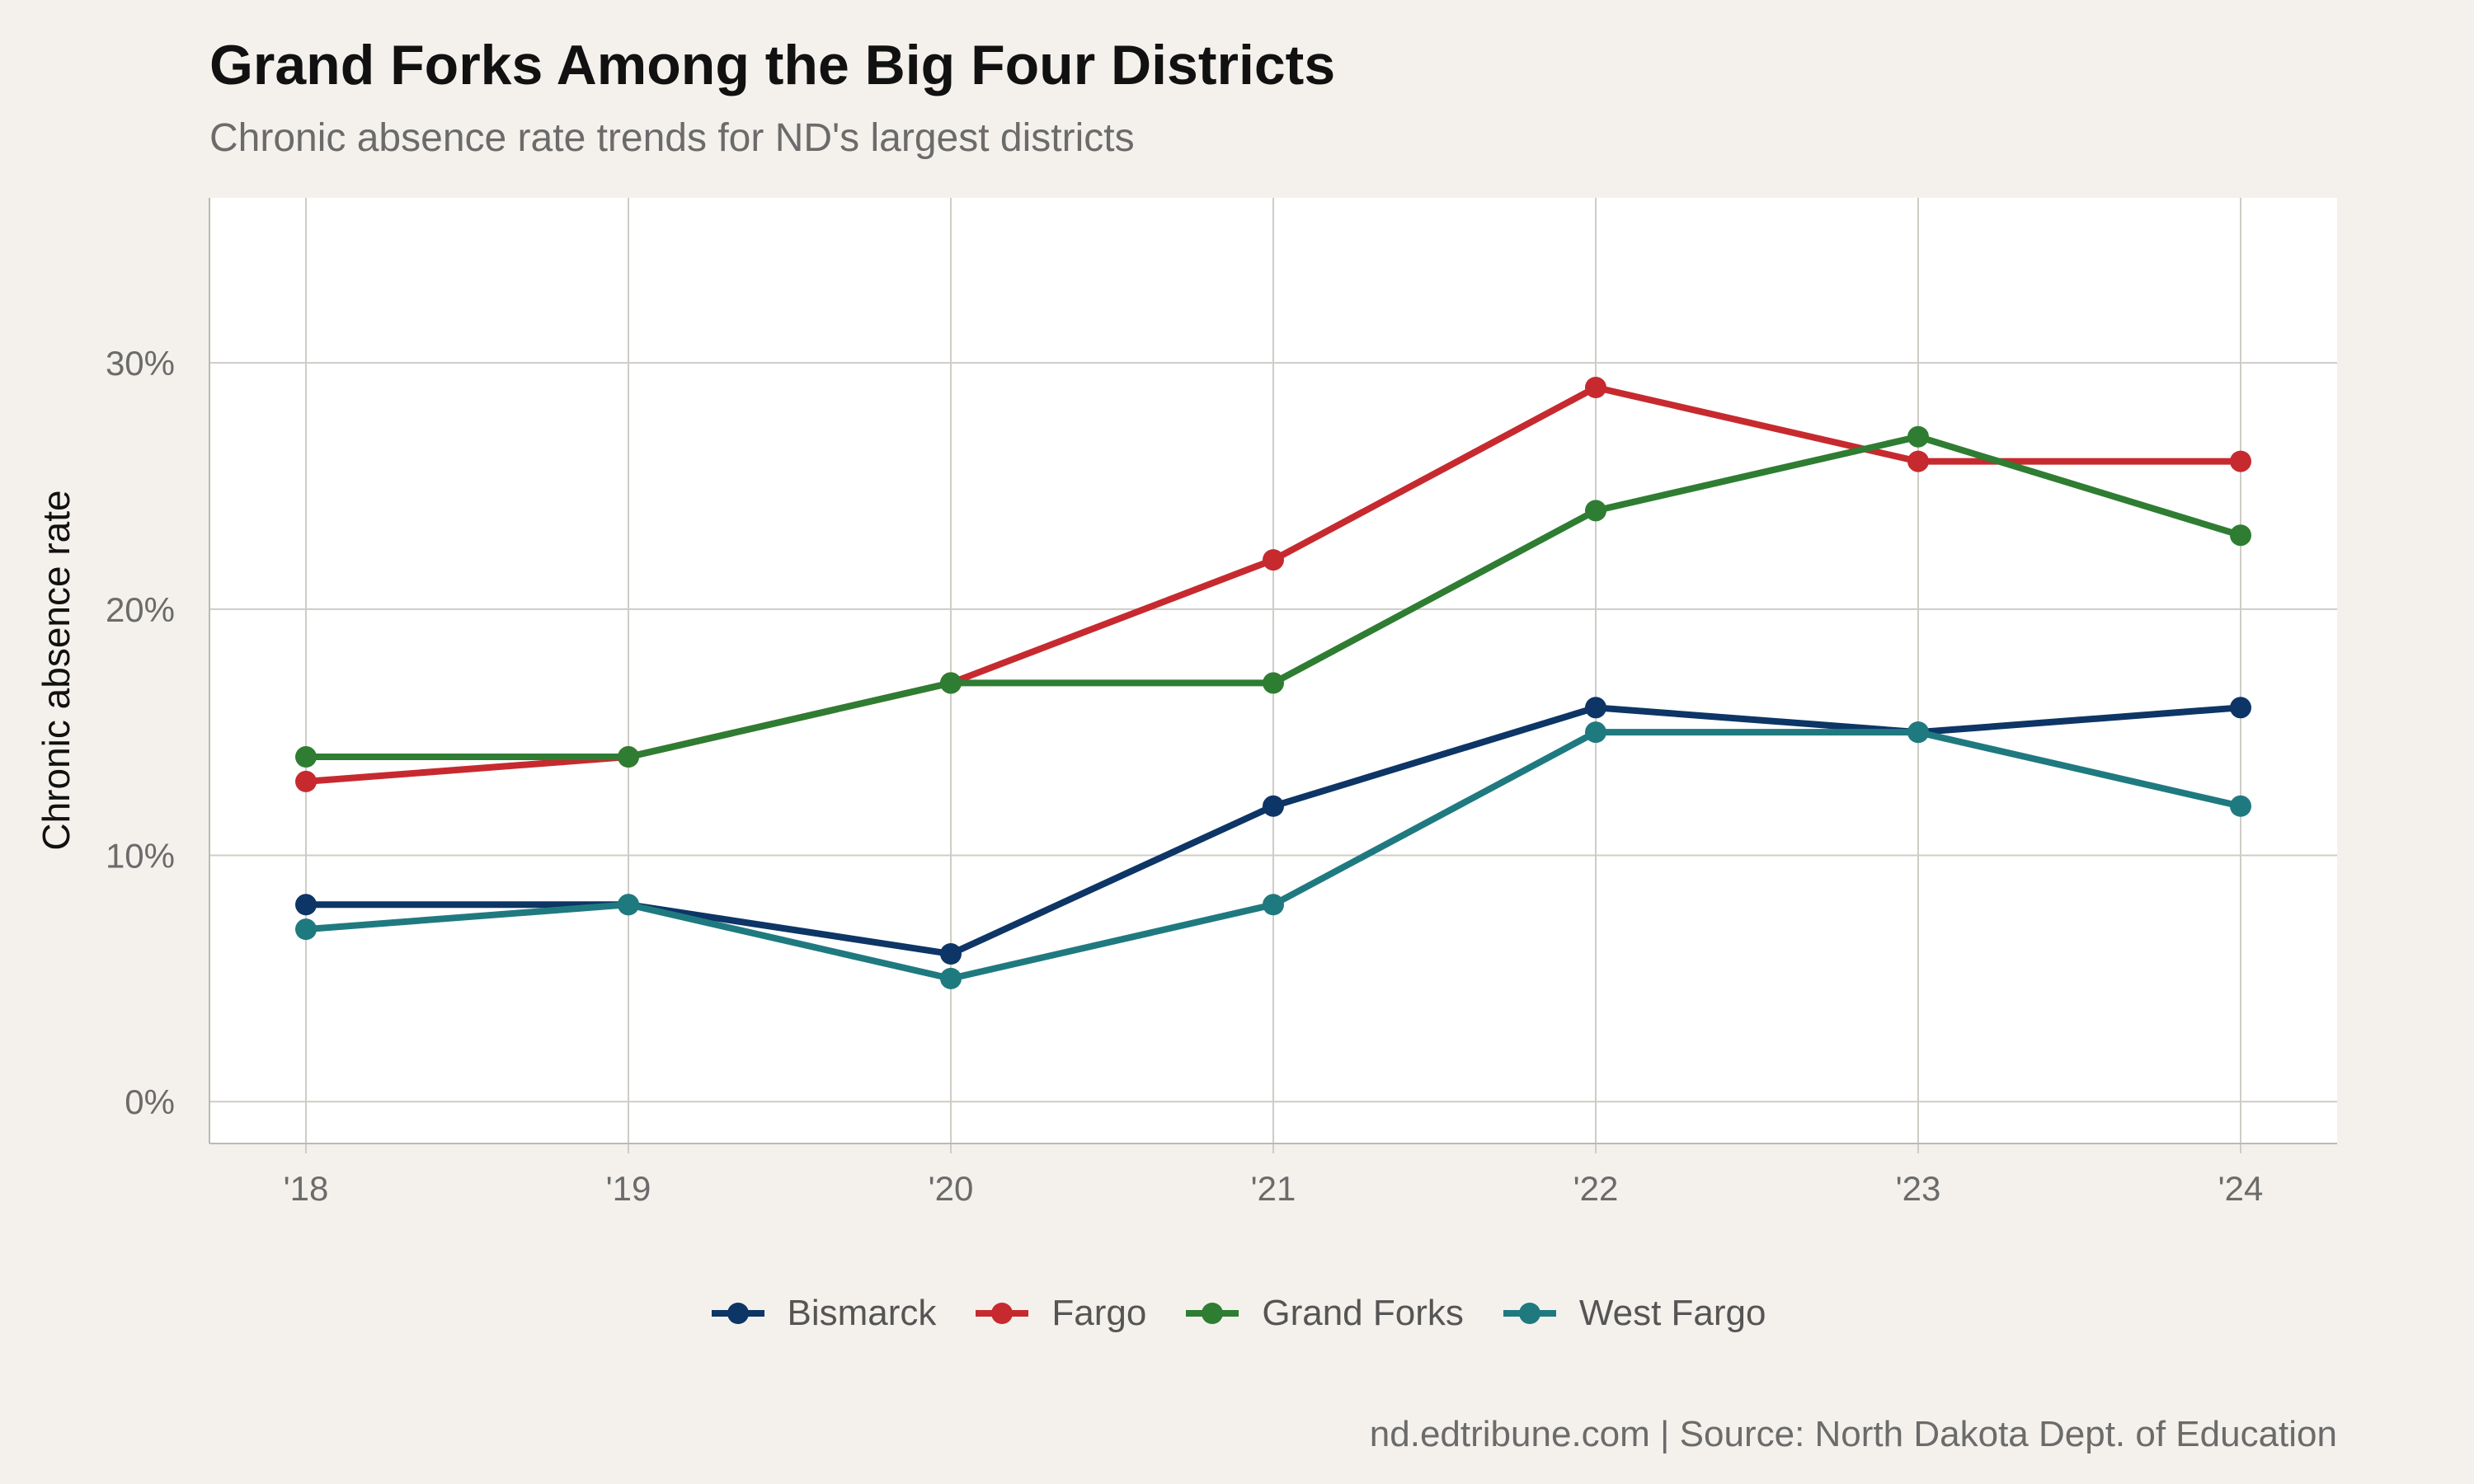  What do you see at coordinates (56, 670) in the screenshot?
I see `y-axis-label: Chronic absence rate` at bounding box center [56, 670].